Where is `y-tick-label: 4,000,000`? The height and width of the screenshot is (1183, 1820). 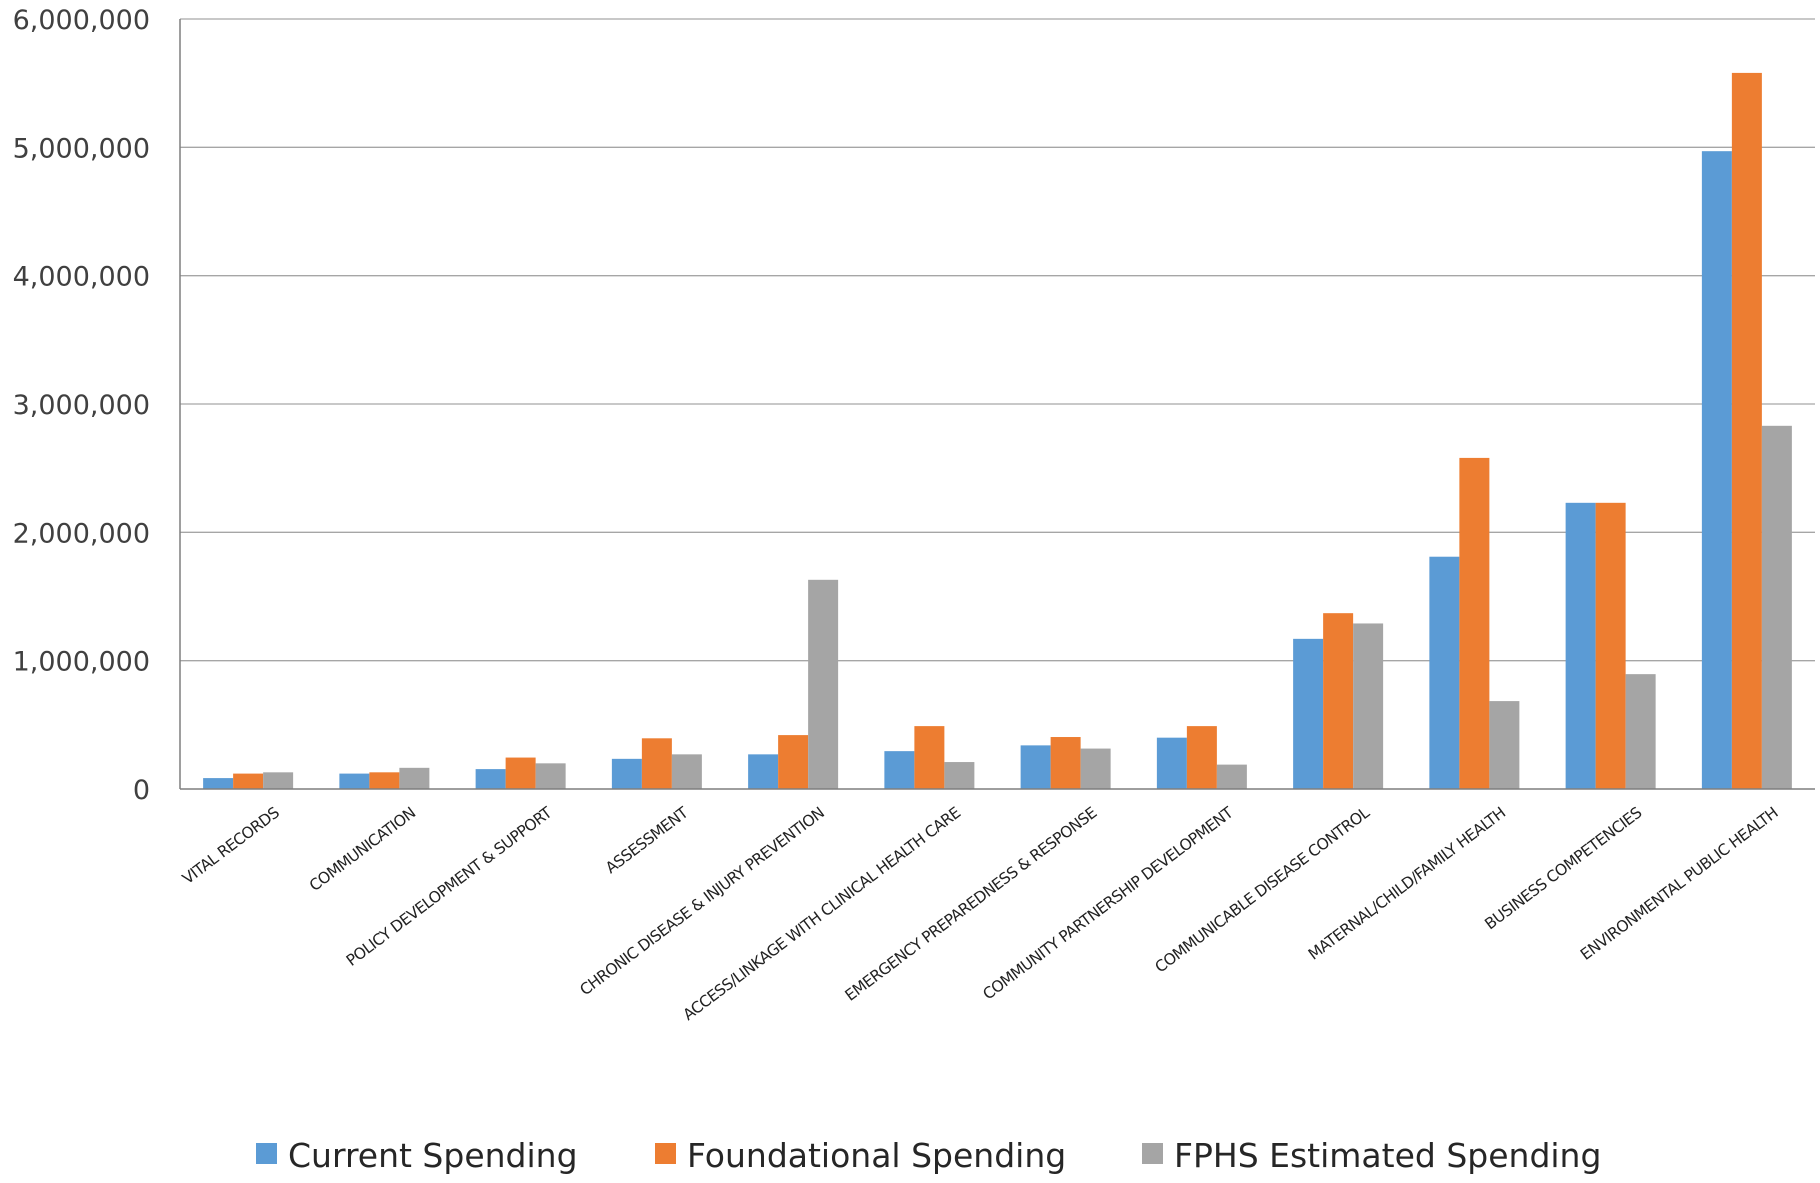 y-tick-label: 4,000,000 is located at coordinates (81, 277).